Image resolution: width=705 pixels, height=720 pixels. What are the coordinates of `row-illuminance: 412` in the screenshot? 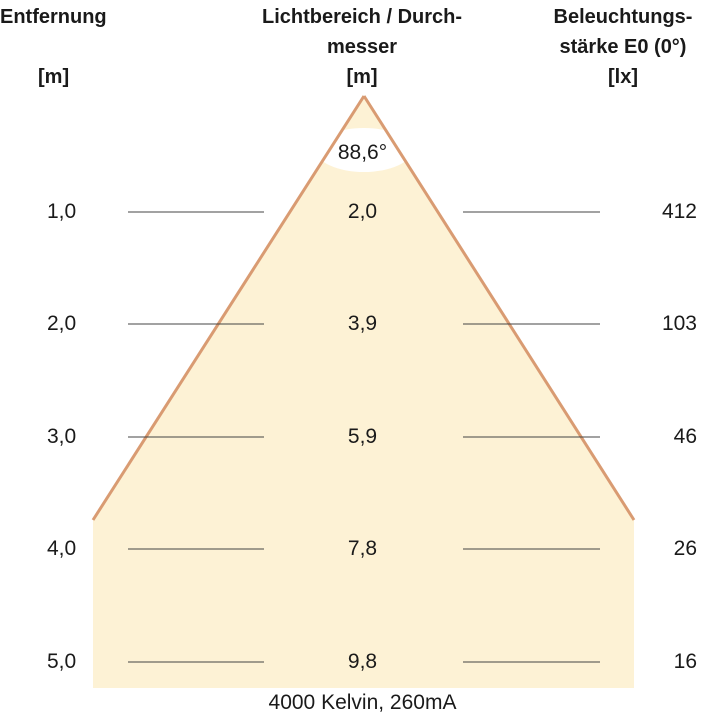 It's located at (679, 211).